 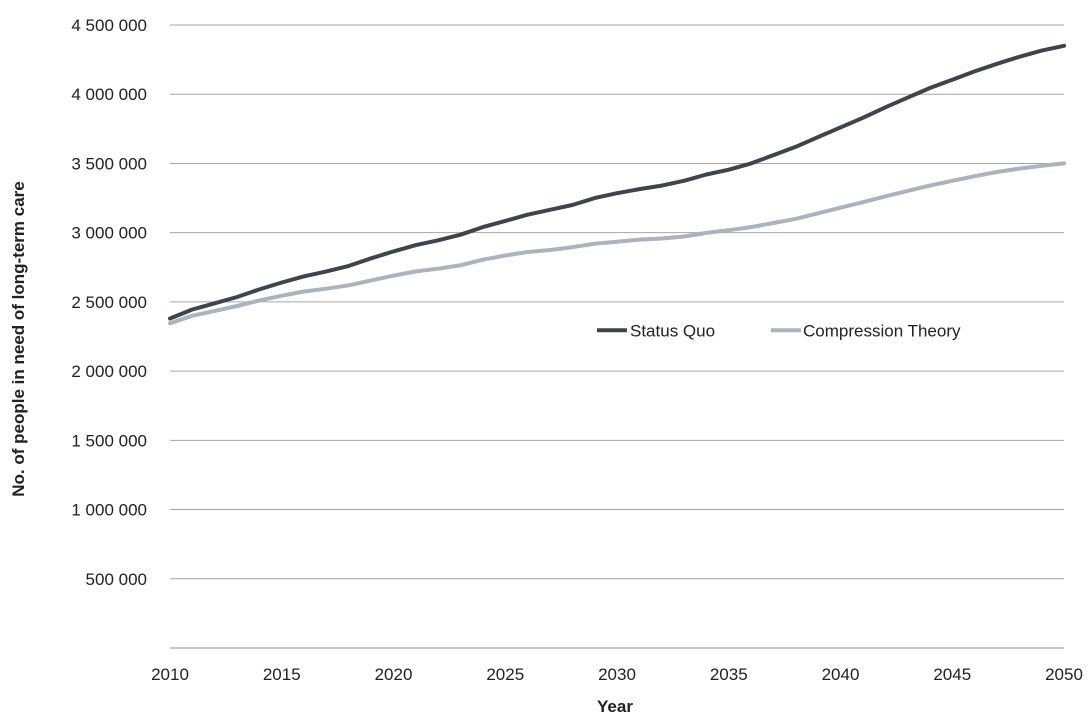 I want to click on x-tick-labels: 2010 2015 2020 2025 2030 2035 2040 2045 2050, so click(x=617, y=674).